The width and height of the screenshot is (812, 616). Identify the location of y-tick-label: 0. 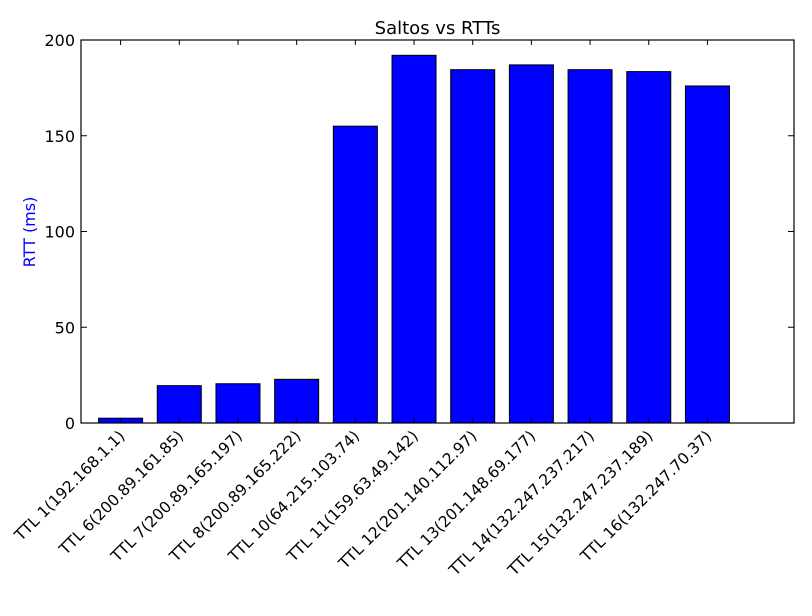
(70, 423).